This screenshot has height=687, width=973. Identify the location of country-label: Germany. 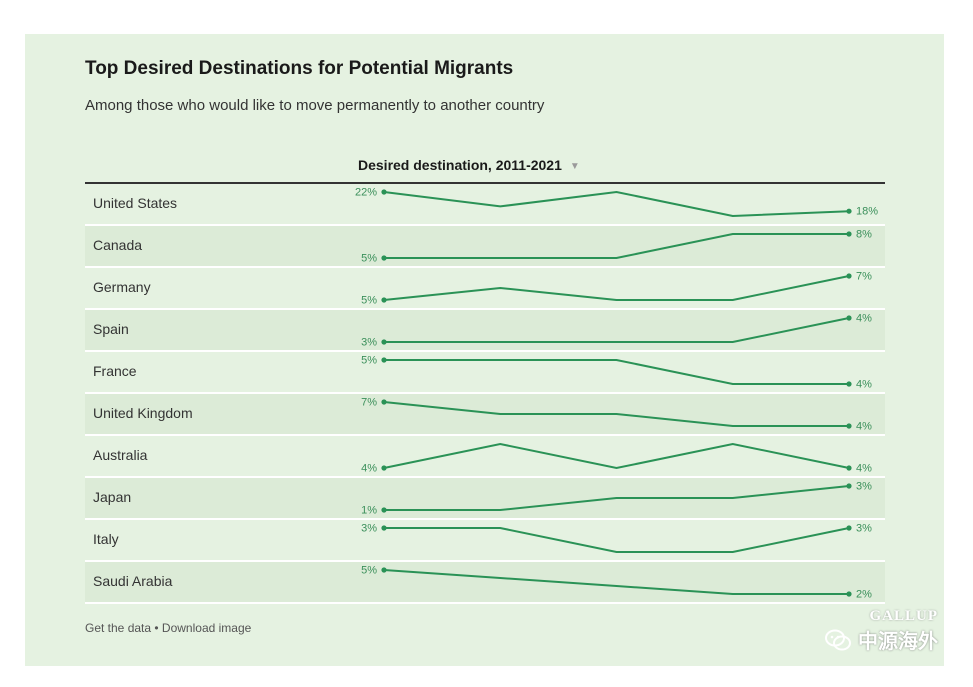
(122, 287).